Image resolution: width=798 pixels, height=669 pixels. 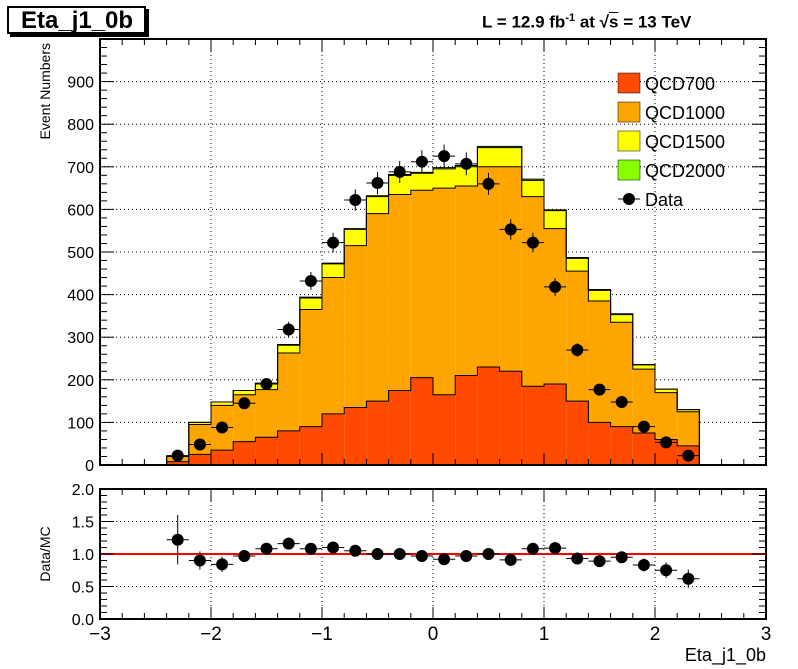 What do you see at coordinates (45, 91) in the screenshot?
I see `y-axis-label: Event Numbers` at bounding box center [45, 91].